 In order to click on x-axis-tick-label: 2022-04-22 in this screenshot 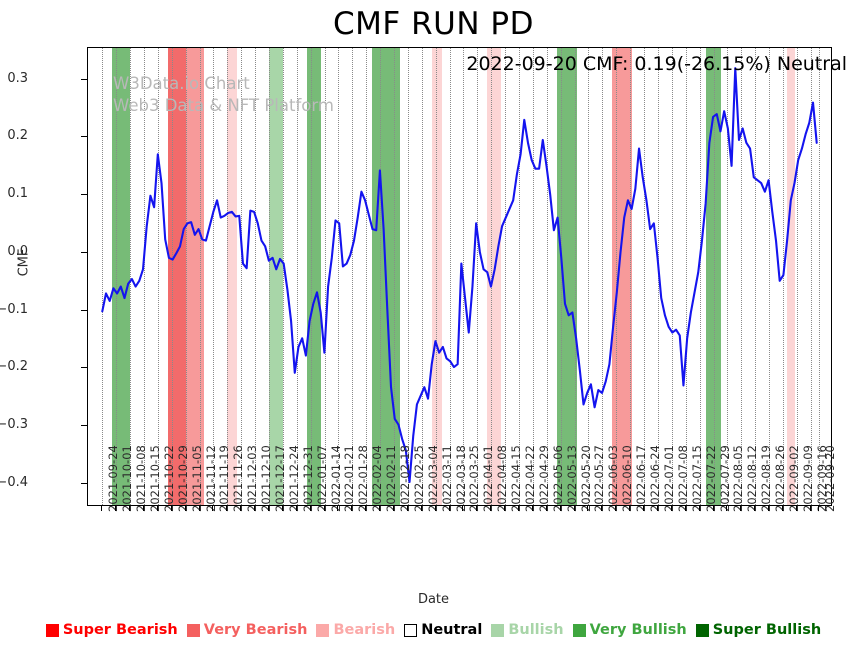, I will do `click(530, 478)`.